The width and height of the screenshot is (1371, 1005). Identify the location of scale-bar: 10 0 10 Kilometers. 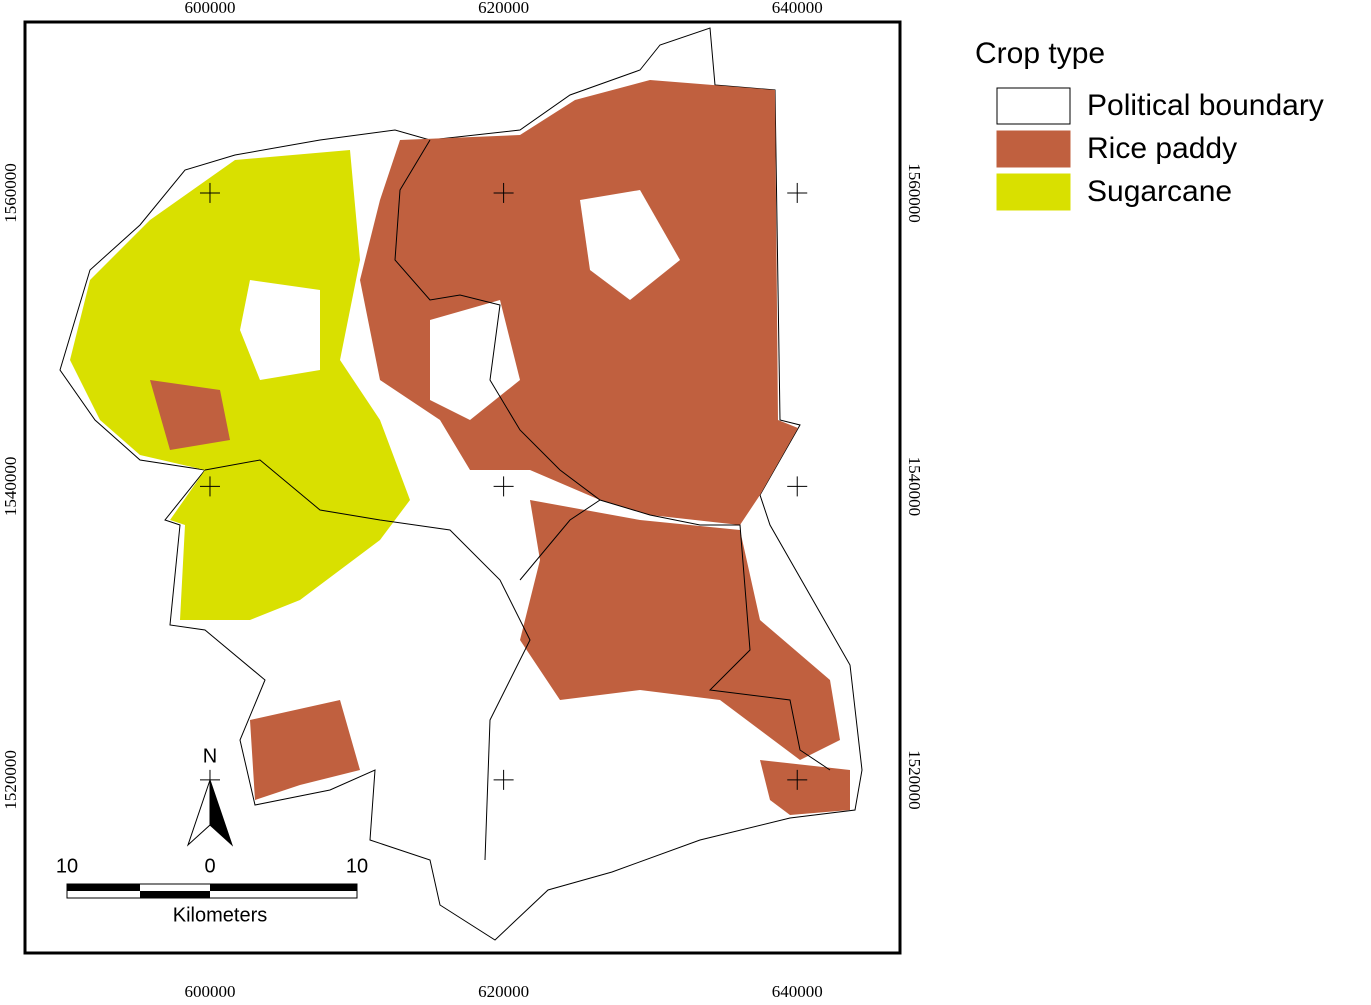
(212, 890).